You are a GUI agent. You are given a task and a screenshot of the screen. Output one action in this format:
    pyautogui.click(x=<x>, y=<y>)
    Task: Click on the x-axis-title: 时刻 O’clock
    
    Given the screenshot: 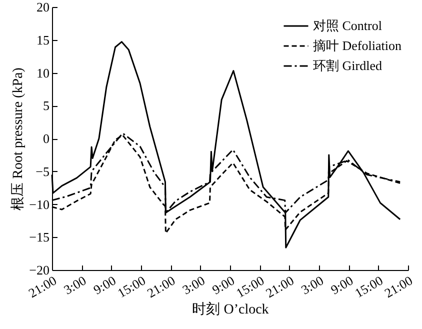 What is the action you would take?
    pyautogui.click(x=230, y=310)
    